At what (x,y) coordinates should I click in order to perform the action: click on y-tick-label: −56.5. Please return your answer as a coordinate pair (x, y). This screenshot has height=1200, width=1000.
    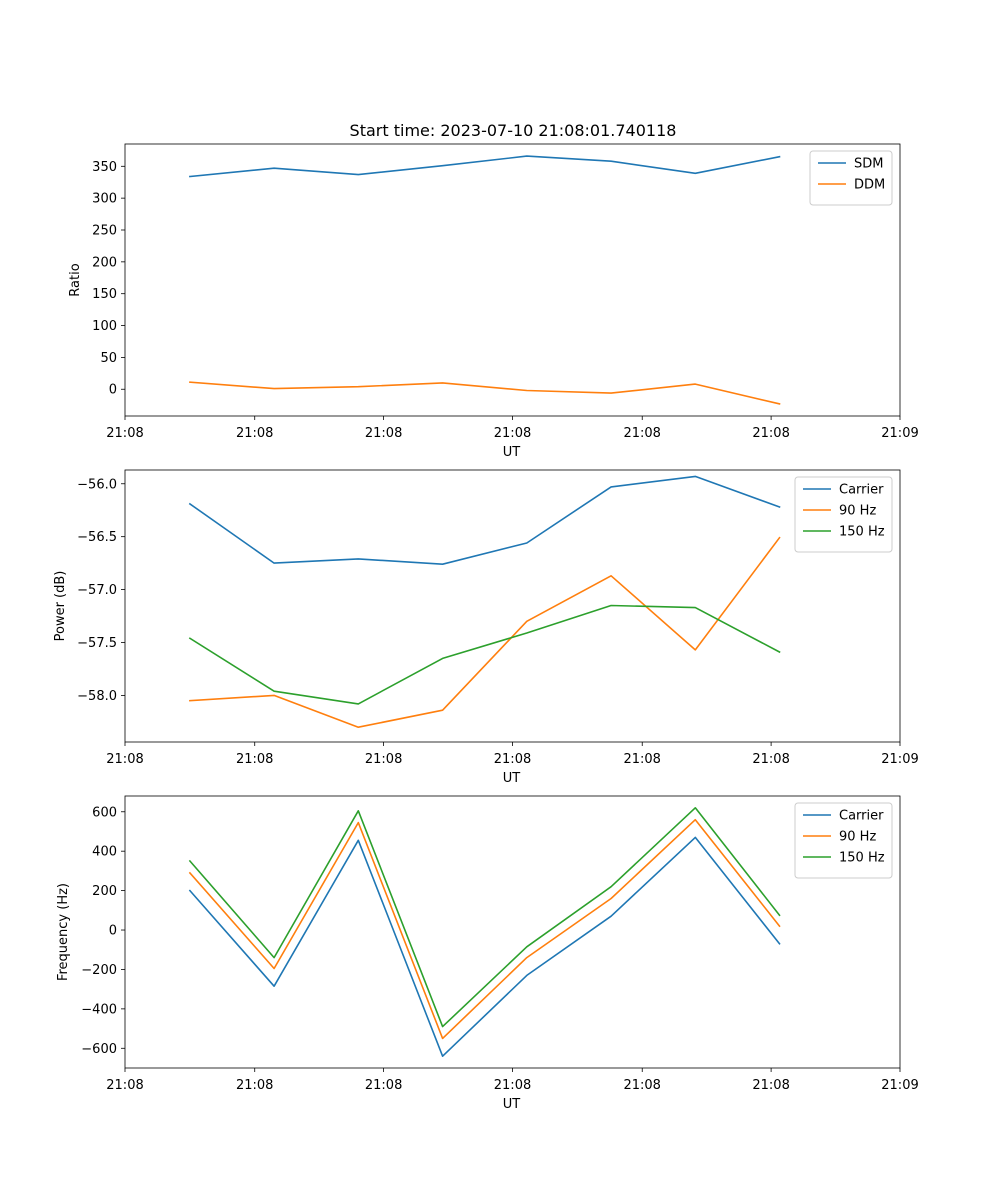
    Looking at the image, I should click on (97, 537).